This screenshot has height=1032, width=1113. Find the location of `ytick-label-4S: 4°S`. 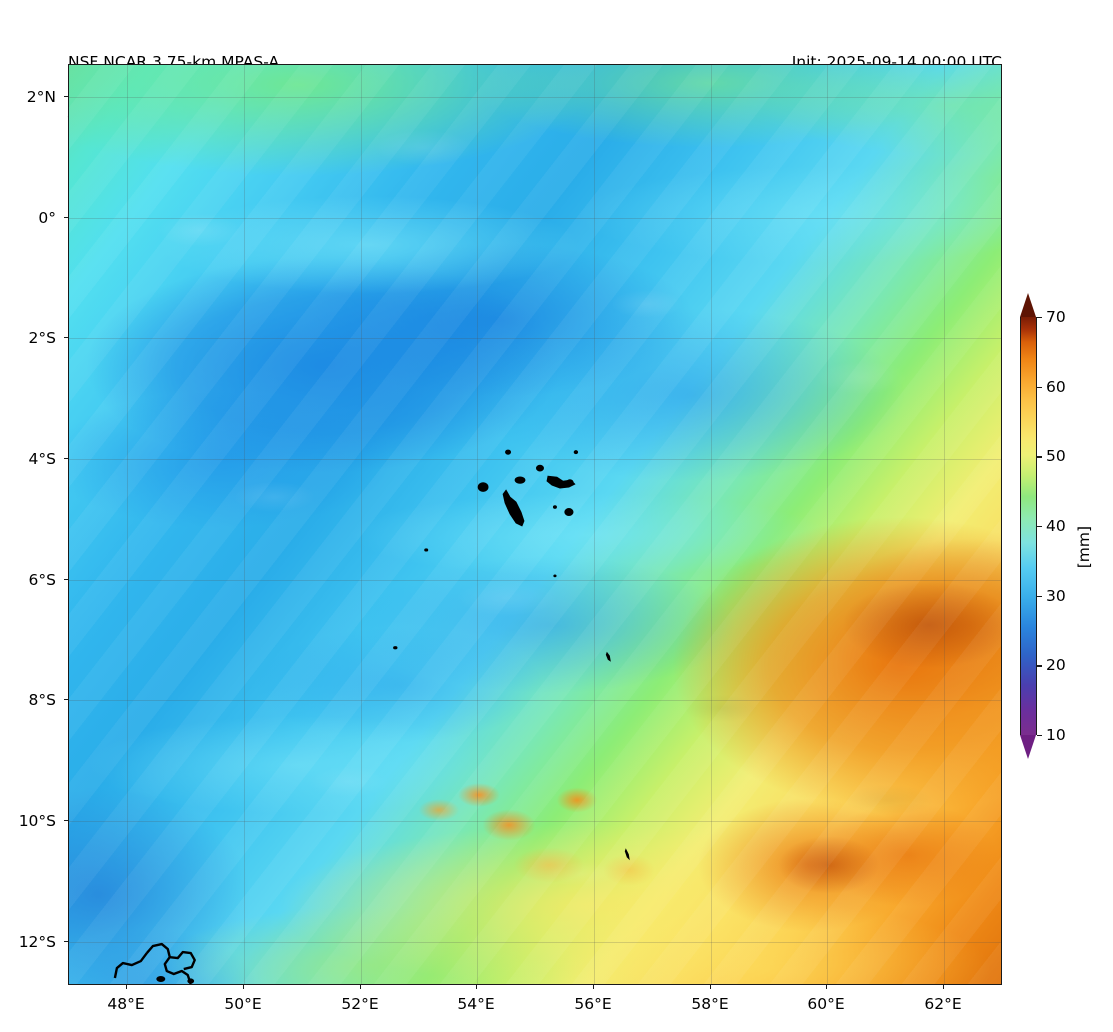

ytick-label-4S: 4°S is located at coordinates (42, 459).